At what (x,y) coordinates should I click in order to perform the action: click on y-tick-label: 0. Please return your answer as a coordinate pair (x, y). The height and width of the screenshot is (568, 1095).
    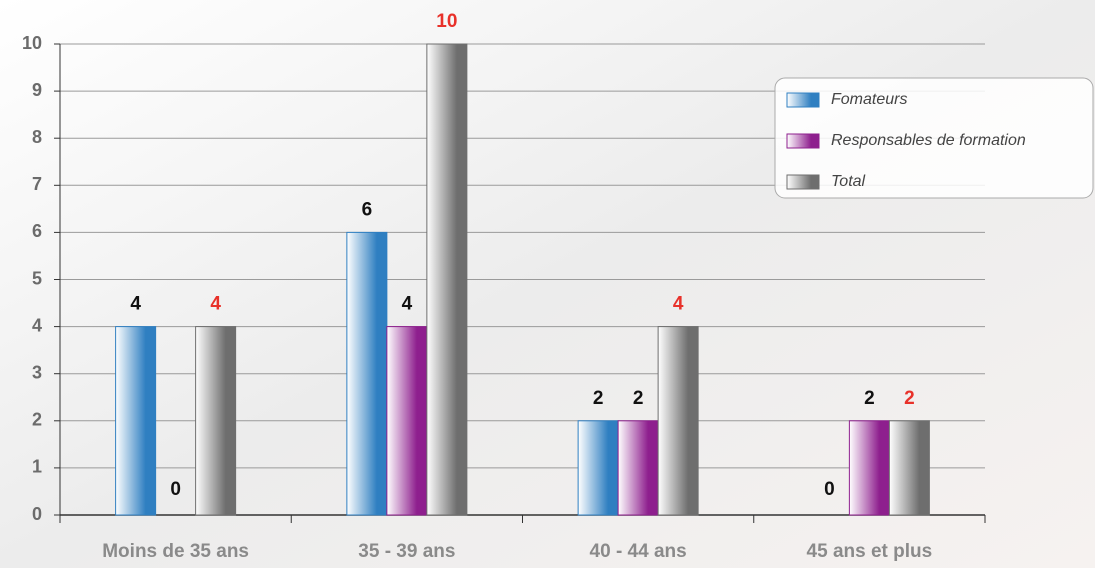
    Looking at the image, I should click on (37, 514).